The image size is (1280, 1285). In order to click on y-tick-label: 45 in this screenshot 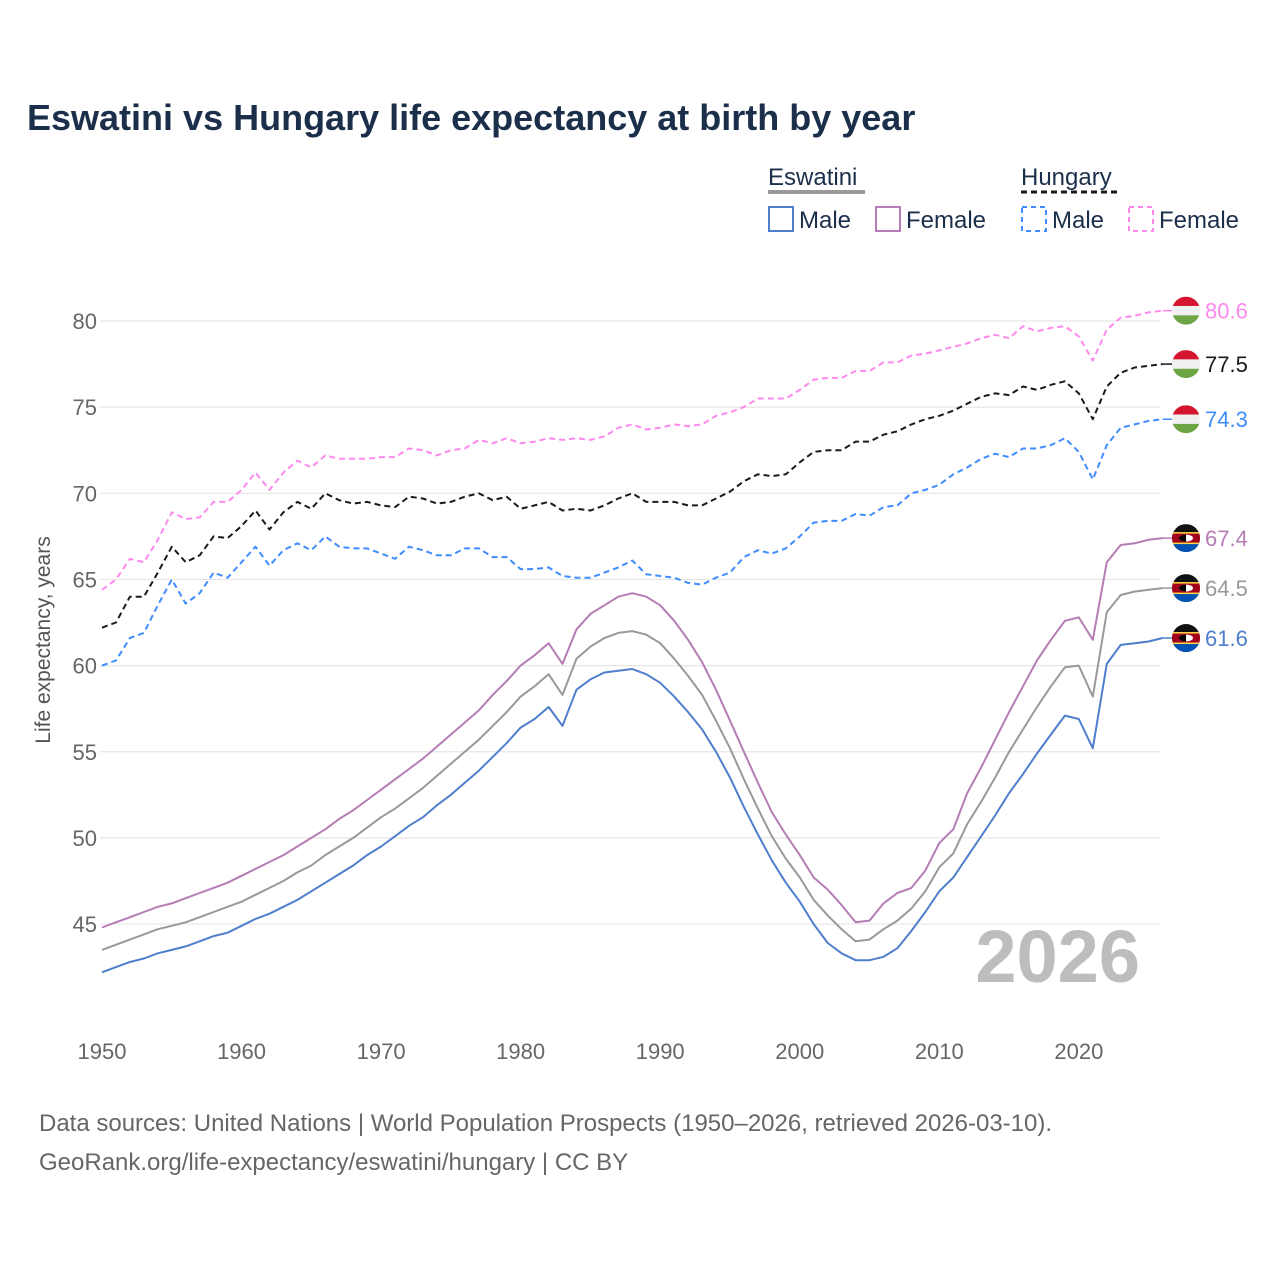, I will do `click(85, 924)`.